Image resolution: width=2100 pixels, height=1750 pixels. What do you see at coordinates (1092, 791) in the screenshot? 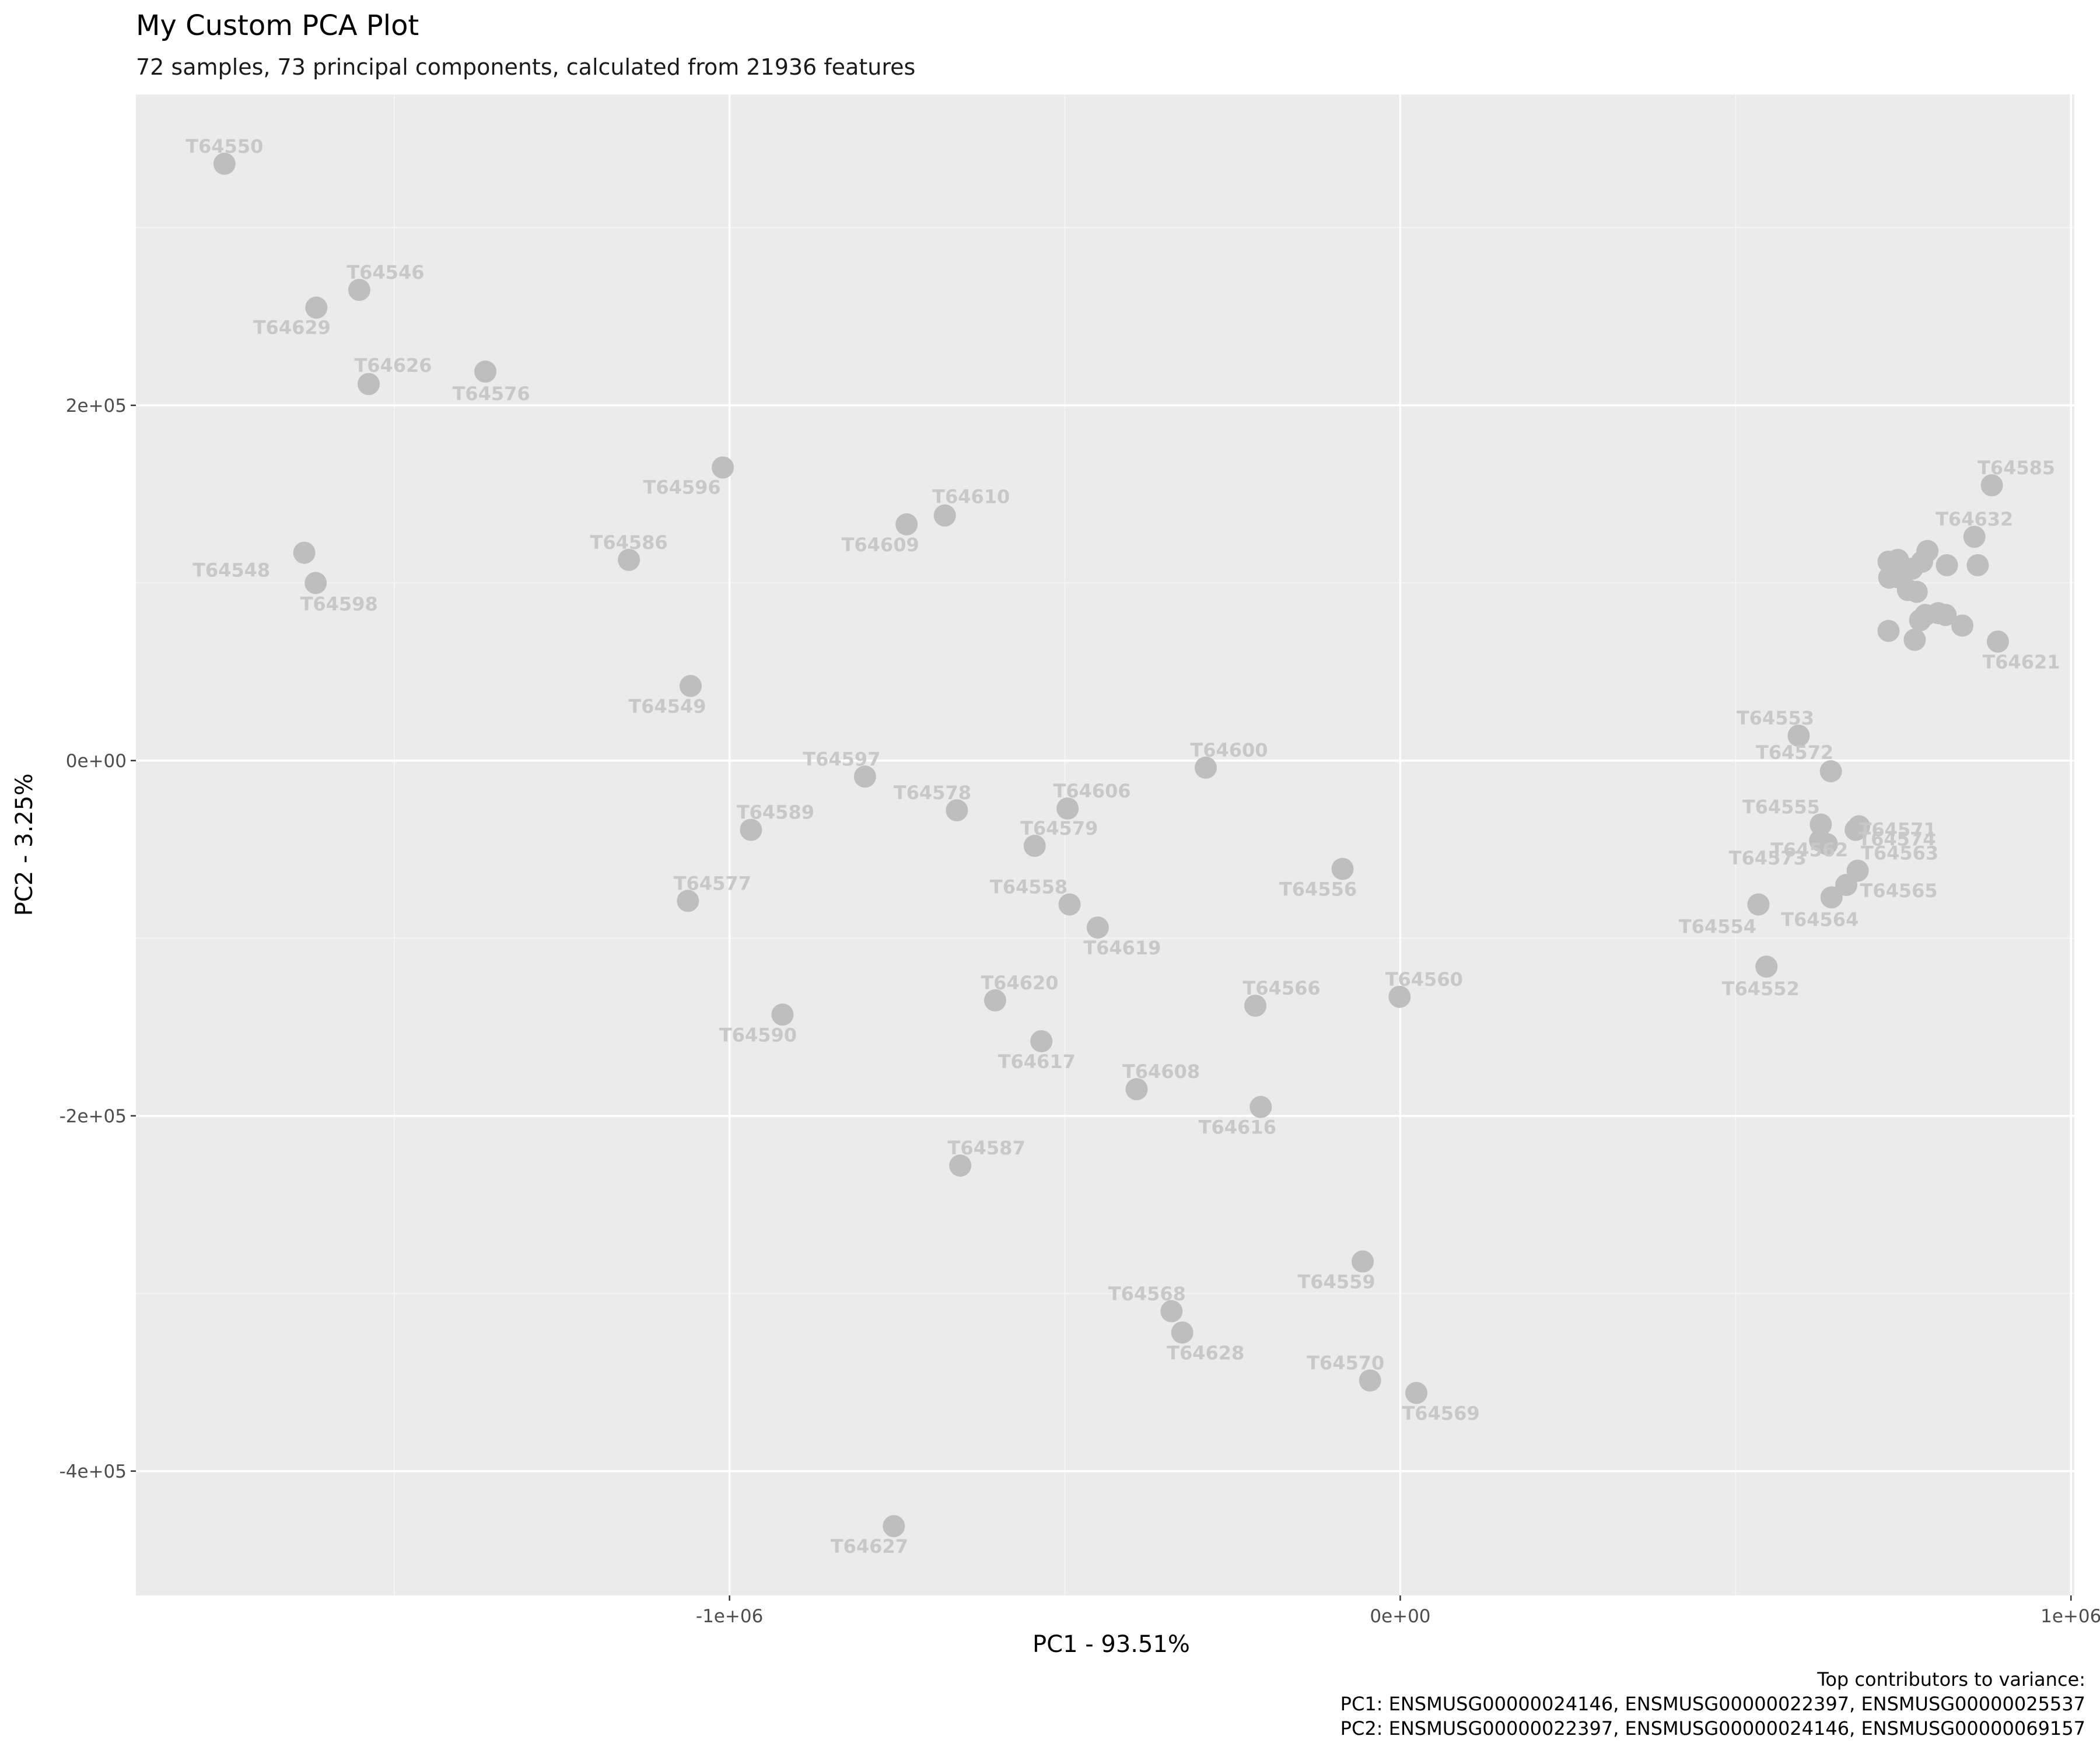
I see `data-point-label: T64606` at bounding box center [1092, 791].